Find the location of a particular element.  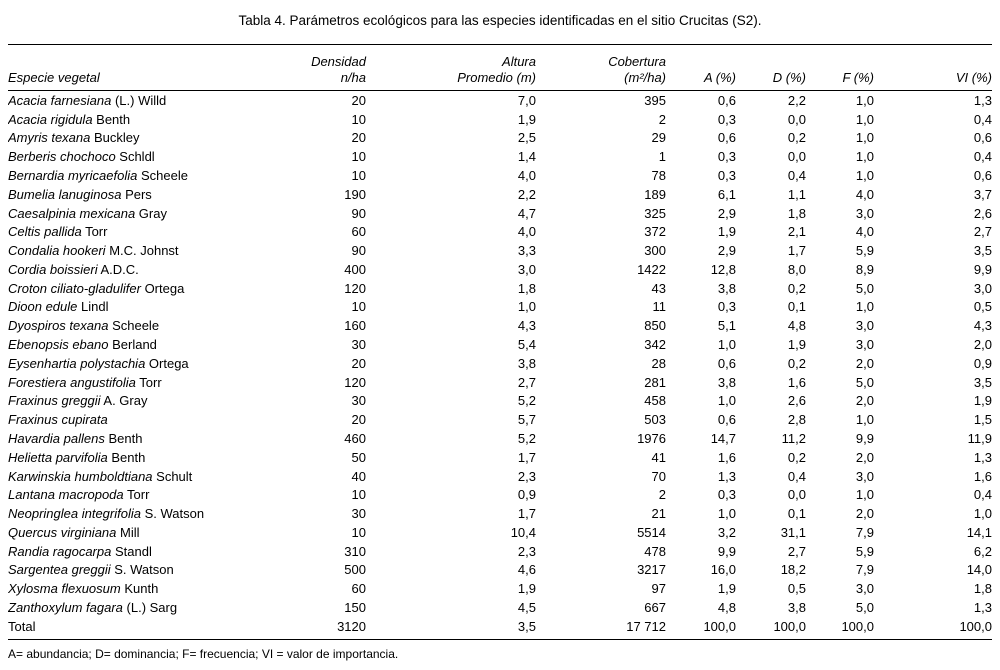

altura-cell: 2,3 is located at coordinates (526, 476).